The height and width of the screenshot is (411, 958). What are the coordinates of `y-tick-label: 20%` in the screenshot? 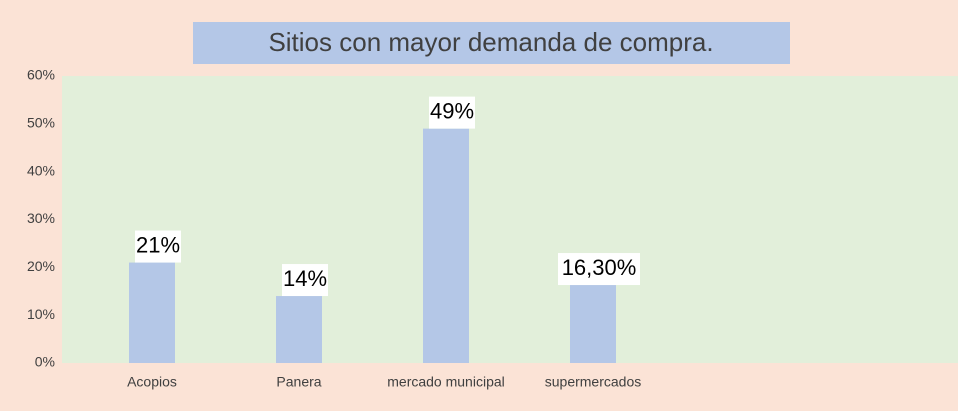 It's located at (41, 266).